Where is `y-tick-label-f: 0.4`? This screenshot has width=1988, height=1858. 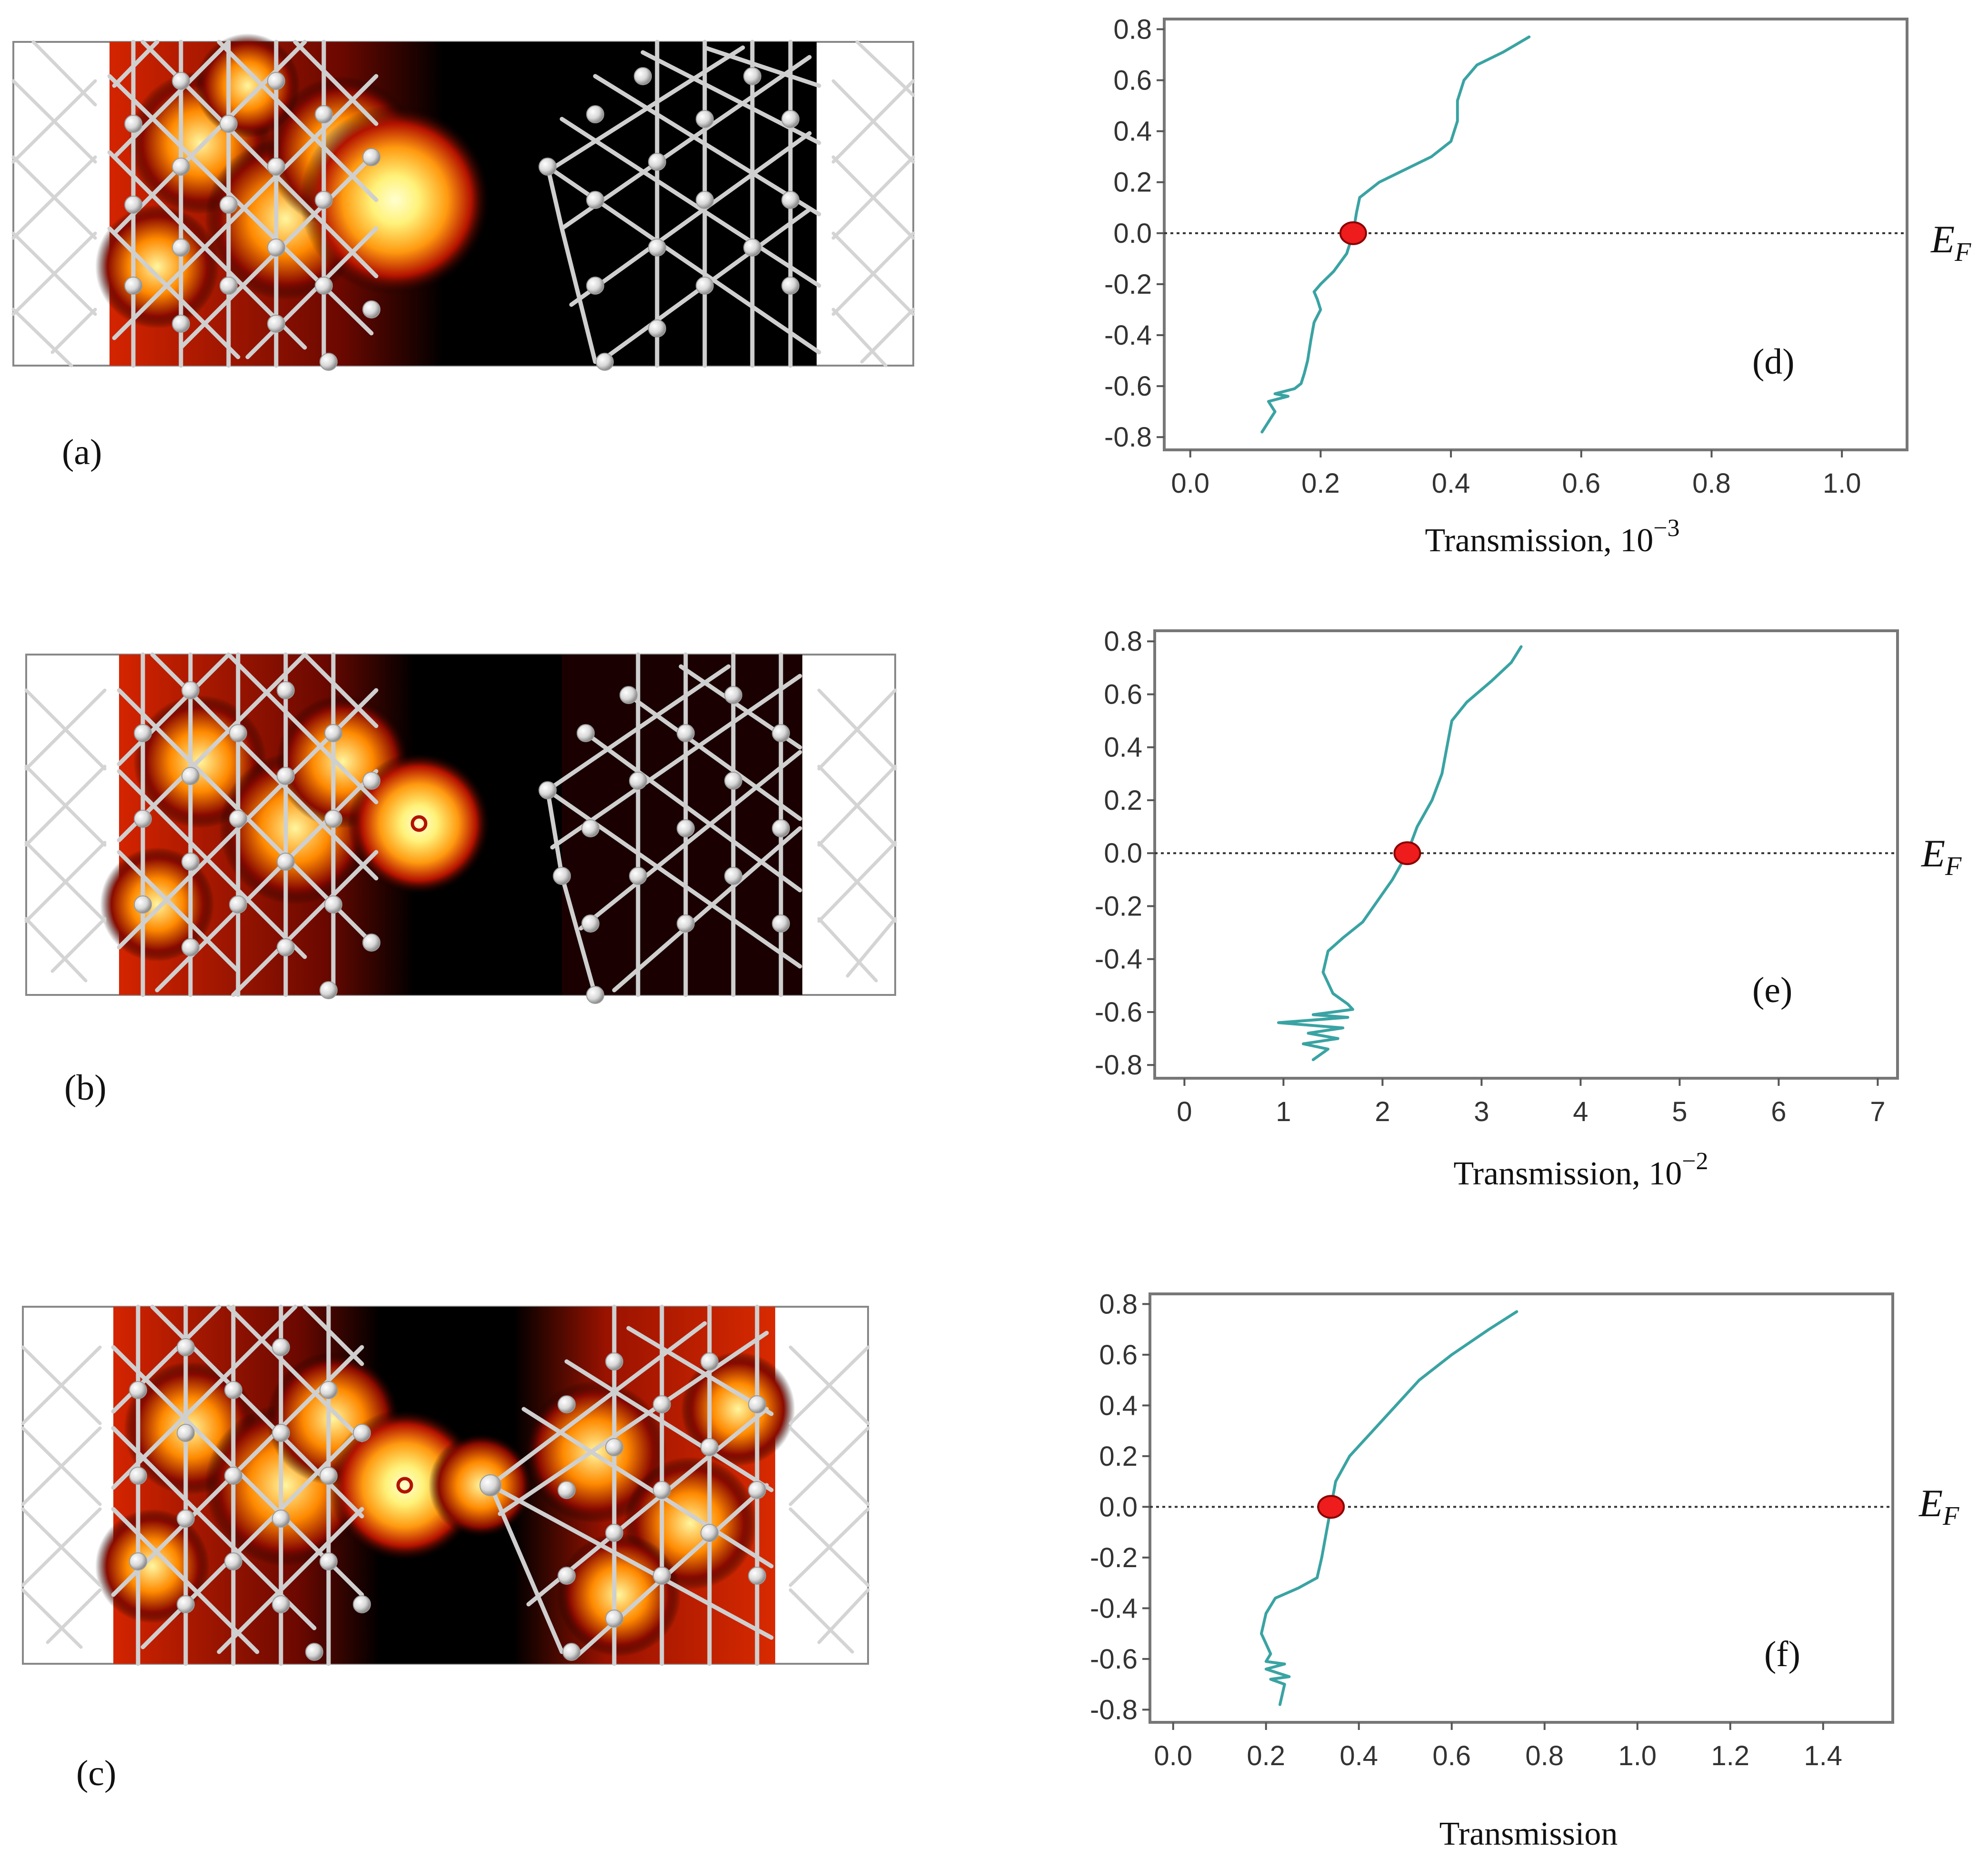 y-tick-label-f: 0.4 is located at coordinates (1118, 1405).